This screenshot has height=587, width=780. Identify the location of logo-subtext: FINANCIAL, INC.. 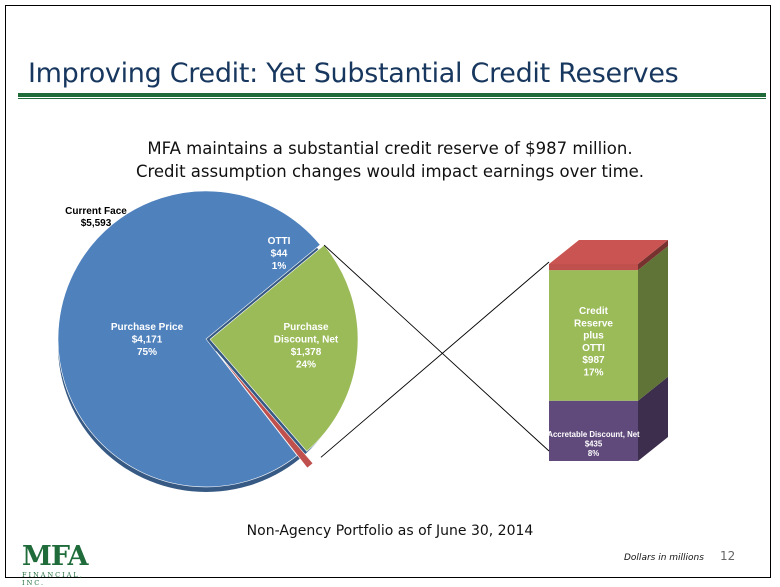
(53, 579).